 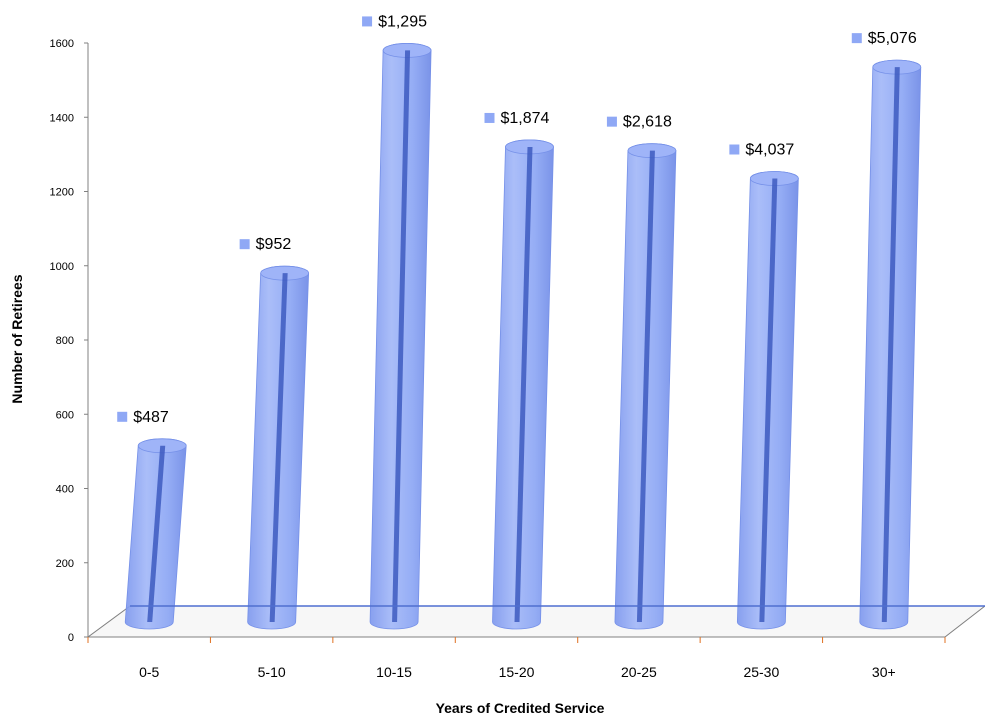 I want to click on data-label-text: $2,618, so click(x=647, y=122).